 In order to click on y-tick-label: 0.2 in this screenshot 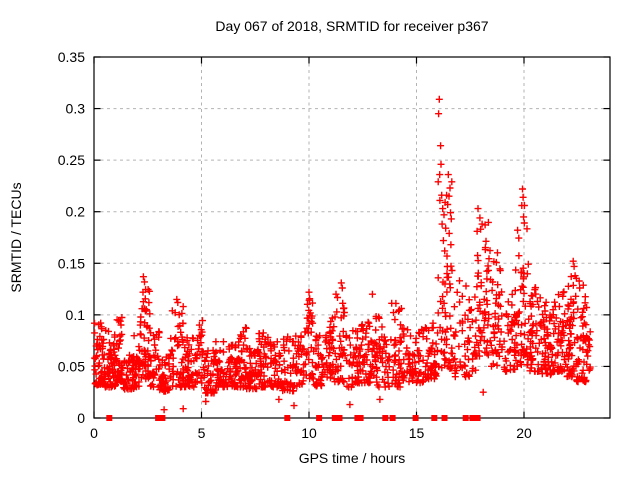, I will do `click(76, 212)`.